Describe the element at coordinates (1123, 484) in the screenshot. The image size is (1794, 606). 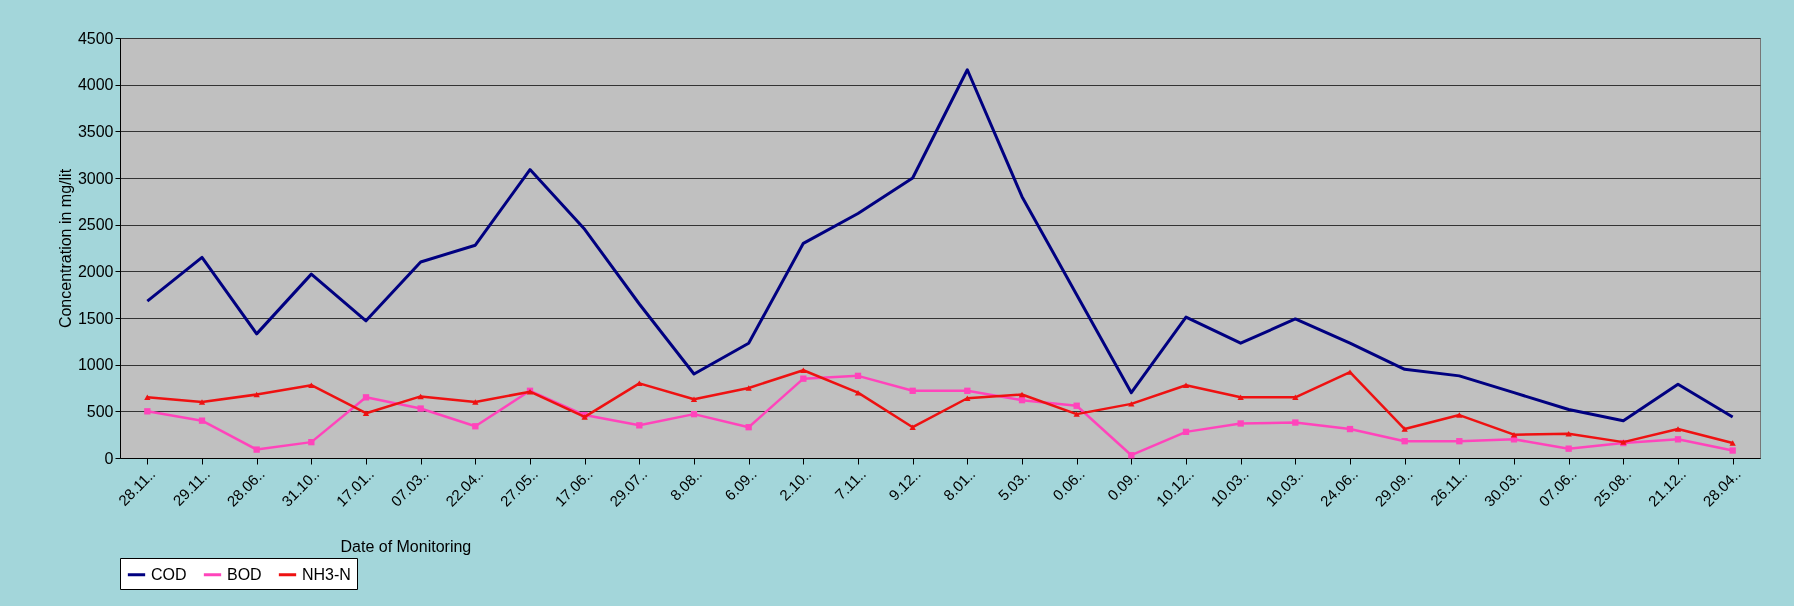
I see `x-tick-label: 0.09..` at that location.